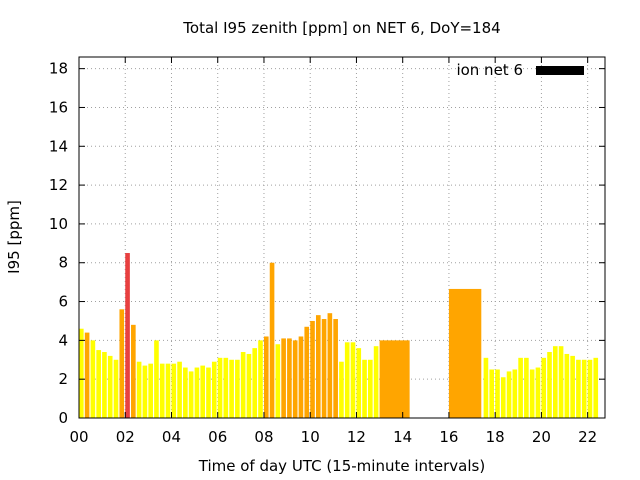 The width and height of the screenshot is (640, 480). Describe the element at coordinates (125, 437) in the screenshot. I see `x-tick-label-1: 02` at that location.